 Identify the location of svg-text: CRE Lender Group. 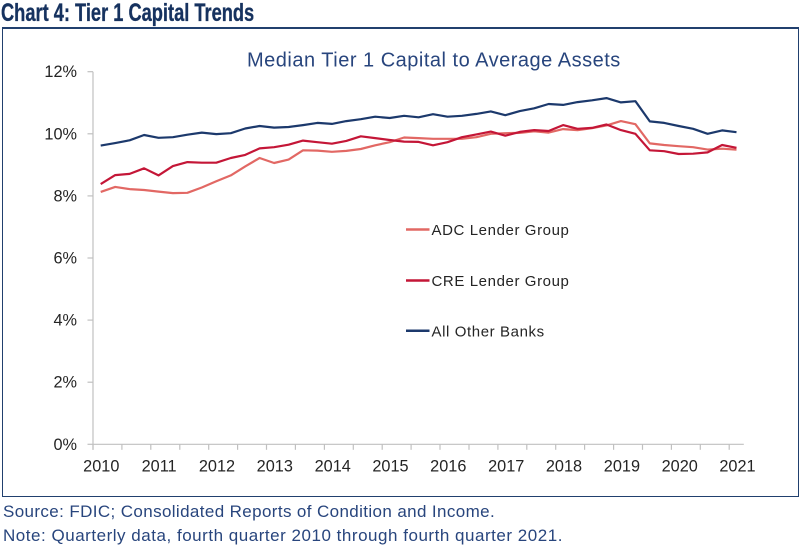
(501, 281).